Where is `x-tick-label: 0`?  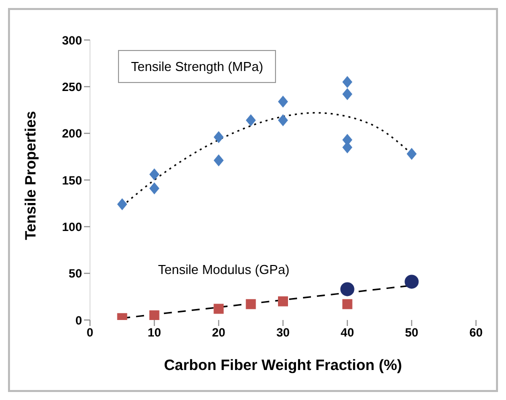
x-tick-label: 0 is located at coordinates (90, 333).